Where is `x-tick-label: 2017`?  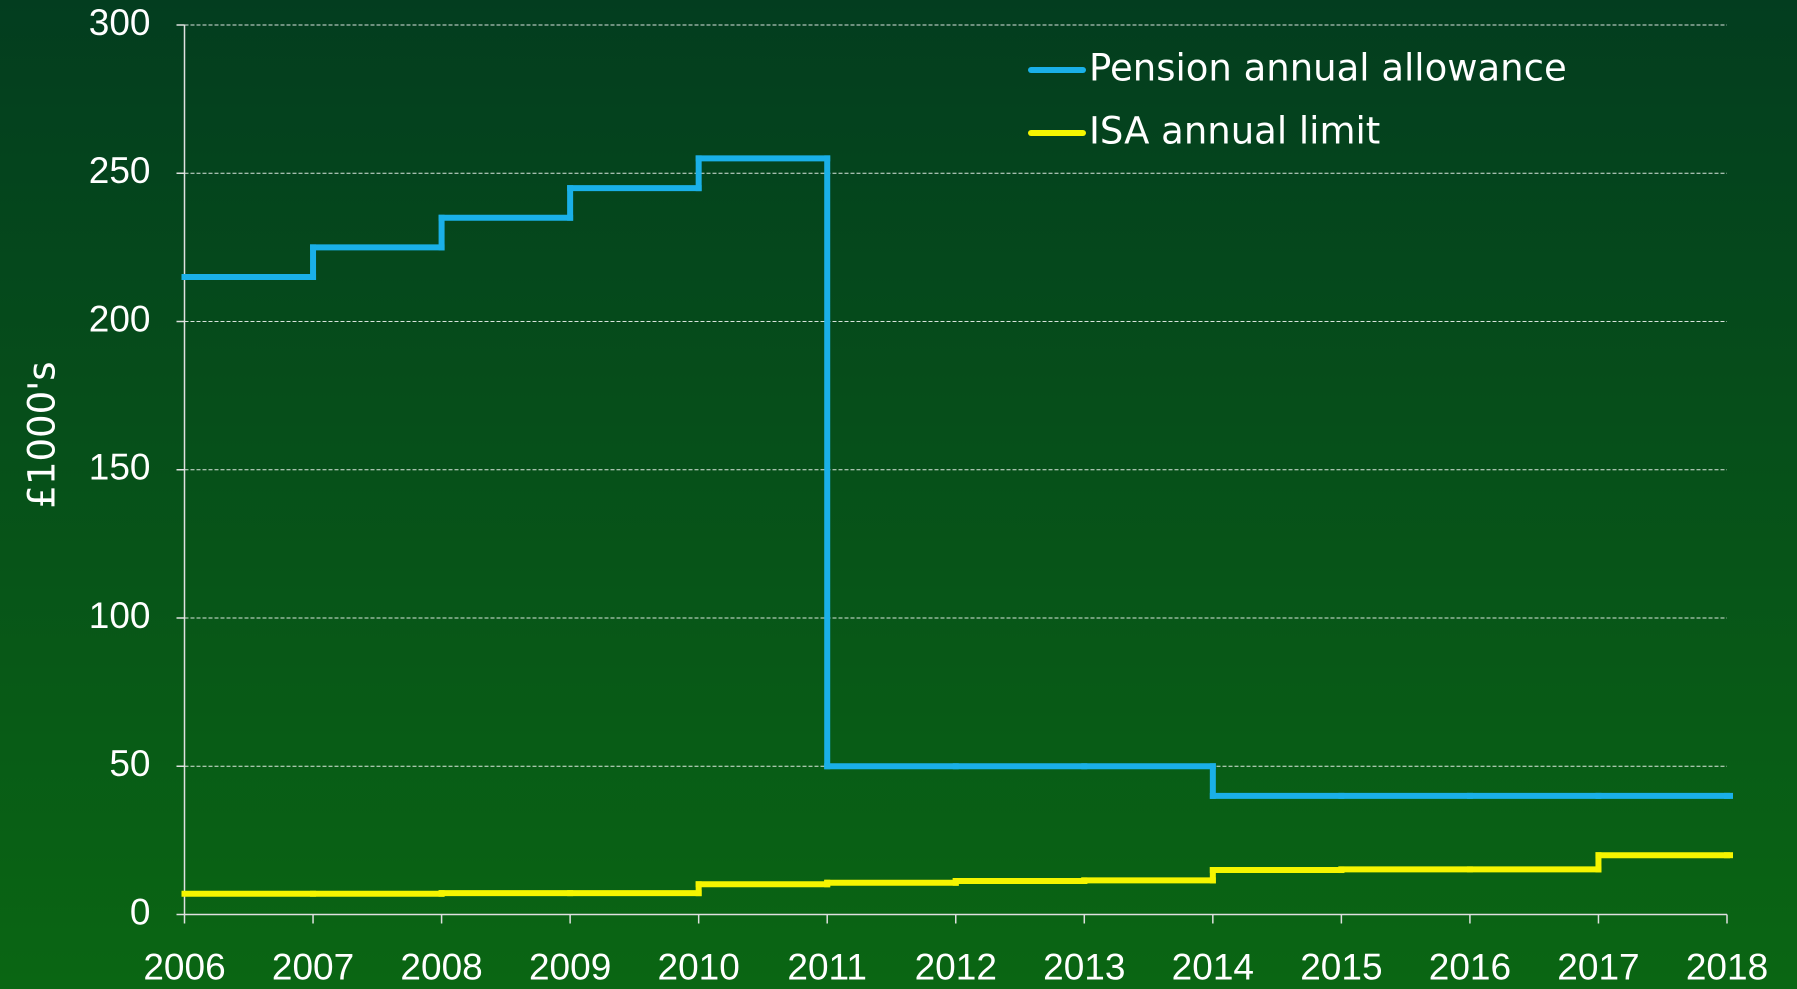
x-tick-label: 2017 is located at coordinates (1598, 966).